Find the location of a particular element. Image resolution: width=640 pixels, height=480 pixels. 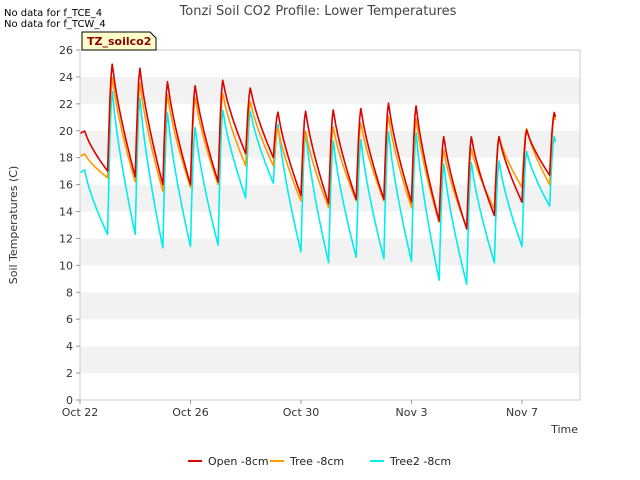

y-tick-label: 24 is located at coordinates (66, 77).